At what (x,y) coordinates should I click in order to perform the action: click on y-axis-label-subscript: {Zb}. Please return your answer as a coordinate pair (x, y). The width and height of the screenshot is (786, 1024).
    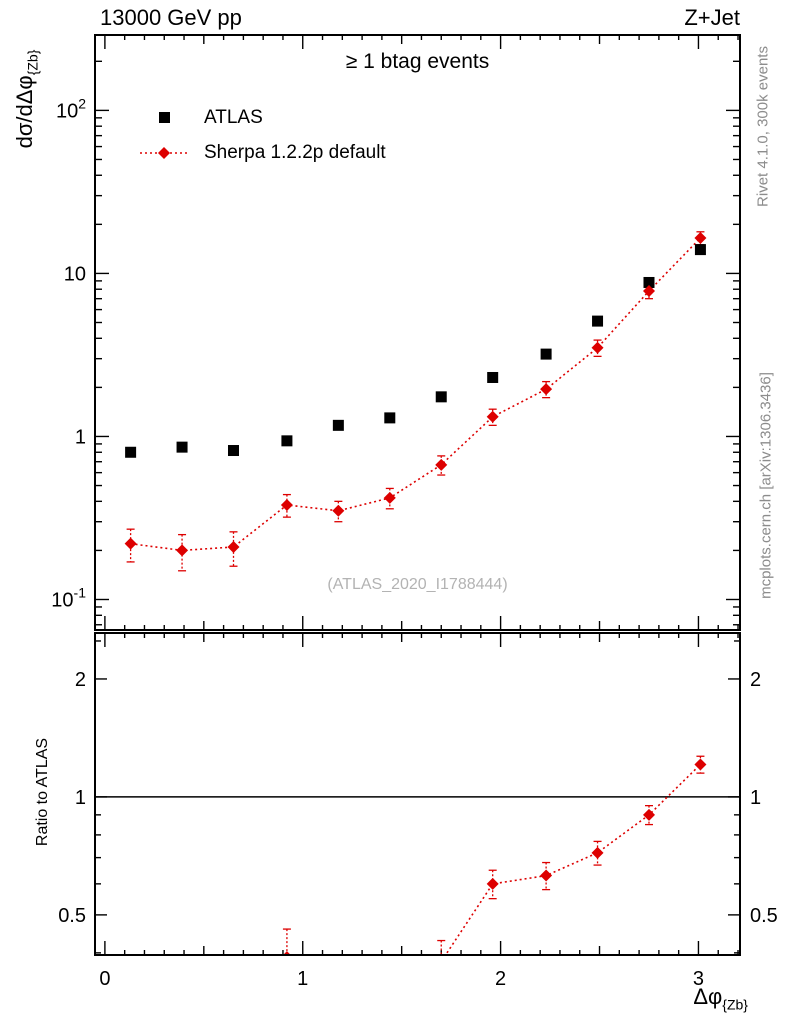
    Looking at the image, I should click on (32, 62).